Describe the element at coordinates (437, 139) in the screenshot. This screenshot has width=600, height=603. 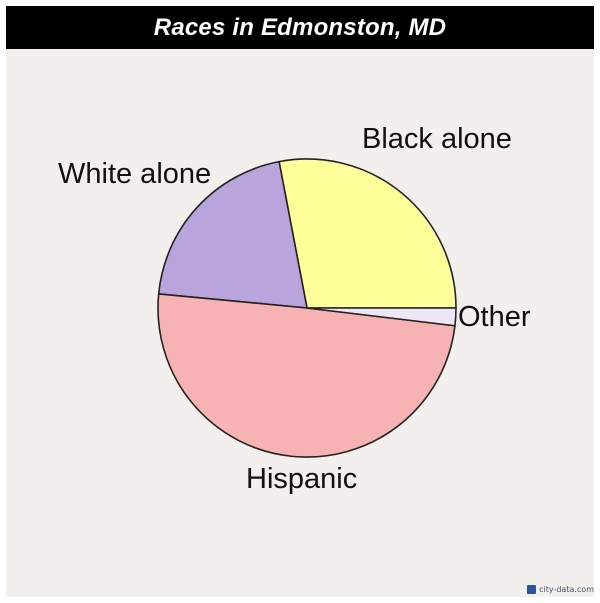
I see `slice-label-black-alone: Black alone` at that location.